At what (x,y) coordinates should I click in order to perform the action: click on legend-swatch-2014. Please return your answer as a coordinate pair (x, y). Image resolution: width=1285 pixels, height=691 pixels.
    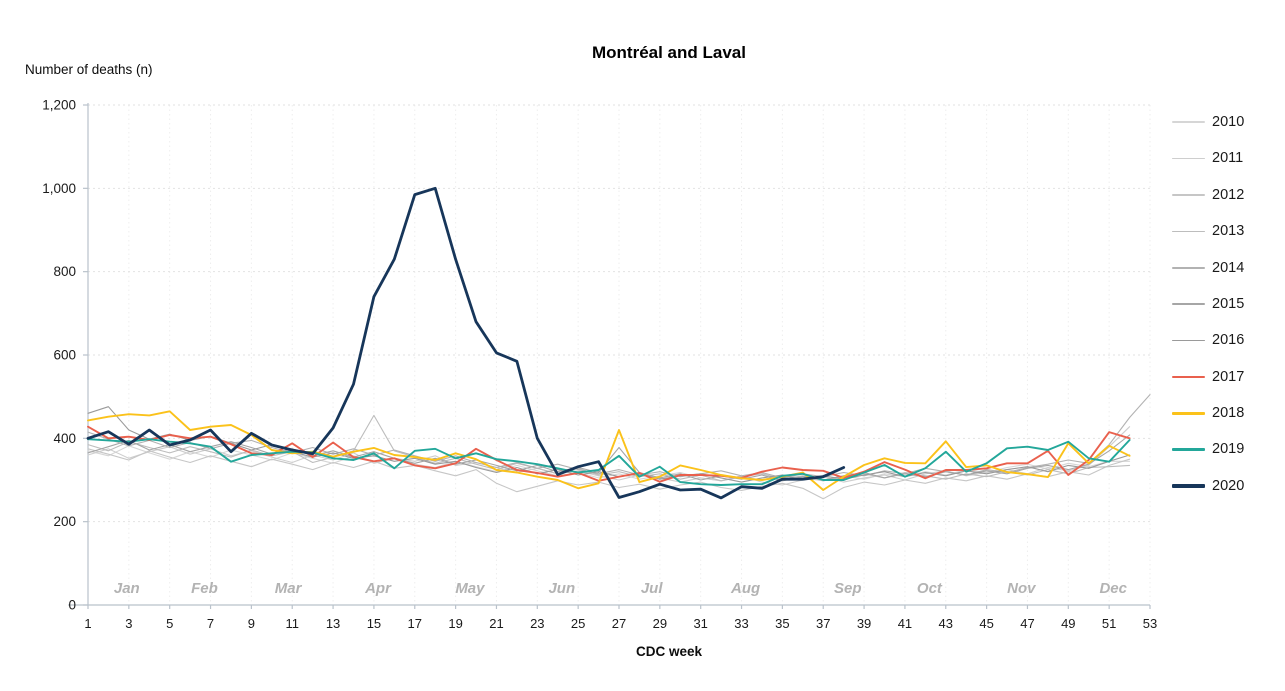
    Looking at the image, I should click on (1188, 268).